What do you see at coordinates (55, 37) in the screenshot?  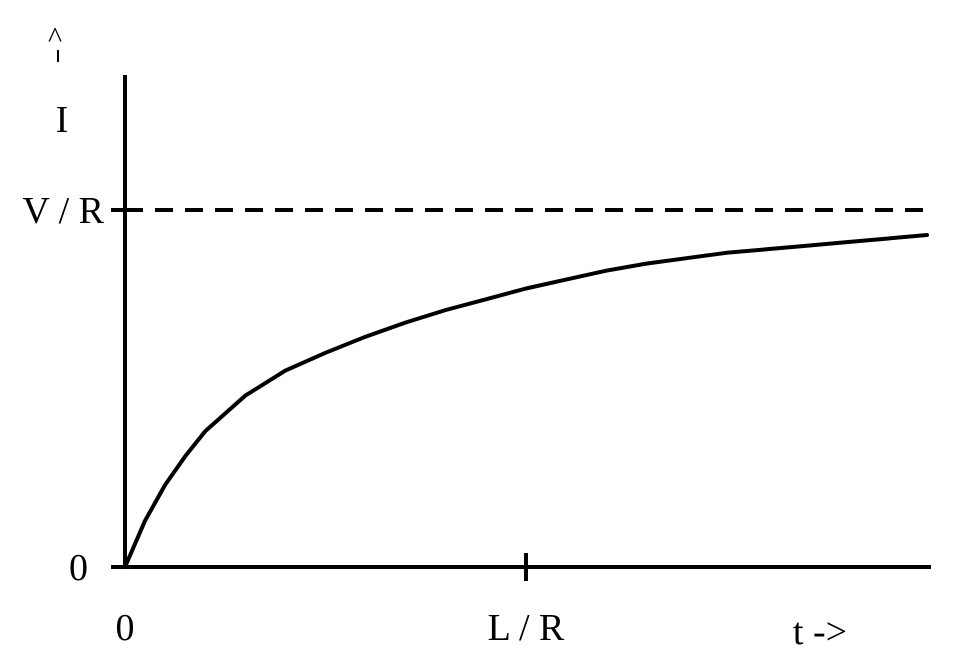 I see `y-axis-arrow: ^` at bounding box center [55, 37].